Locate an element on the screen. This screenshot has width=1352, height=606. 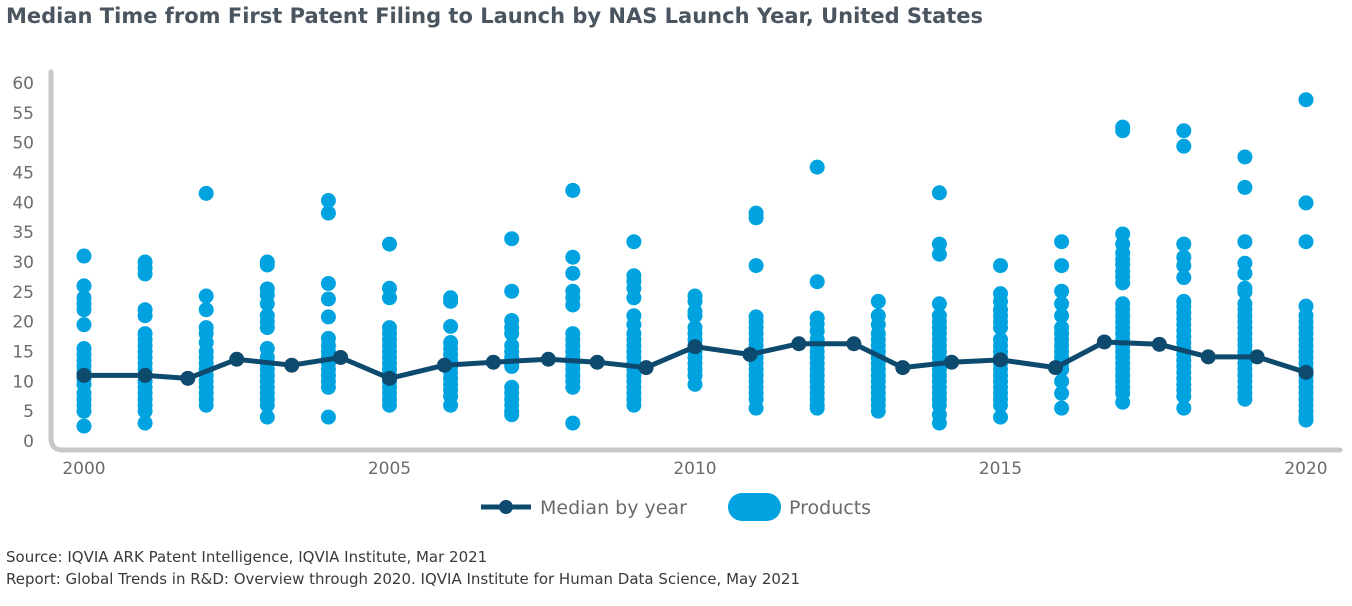
y-tick-label: 55 is located at coordinates (23, 114).